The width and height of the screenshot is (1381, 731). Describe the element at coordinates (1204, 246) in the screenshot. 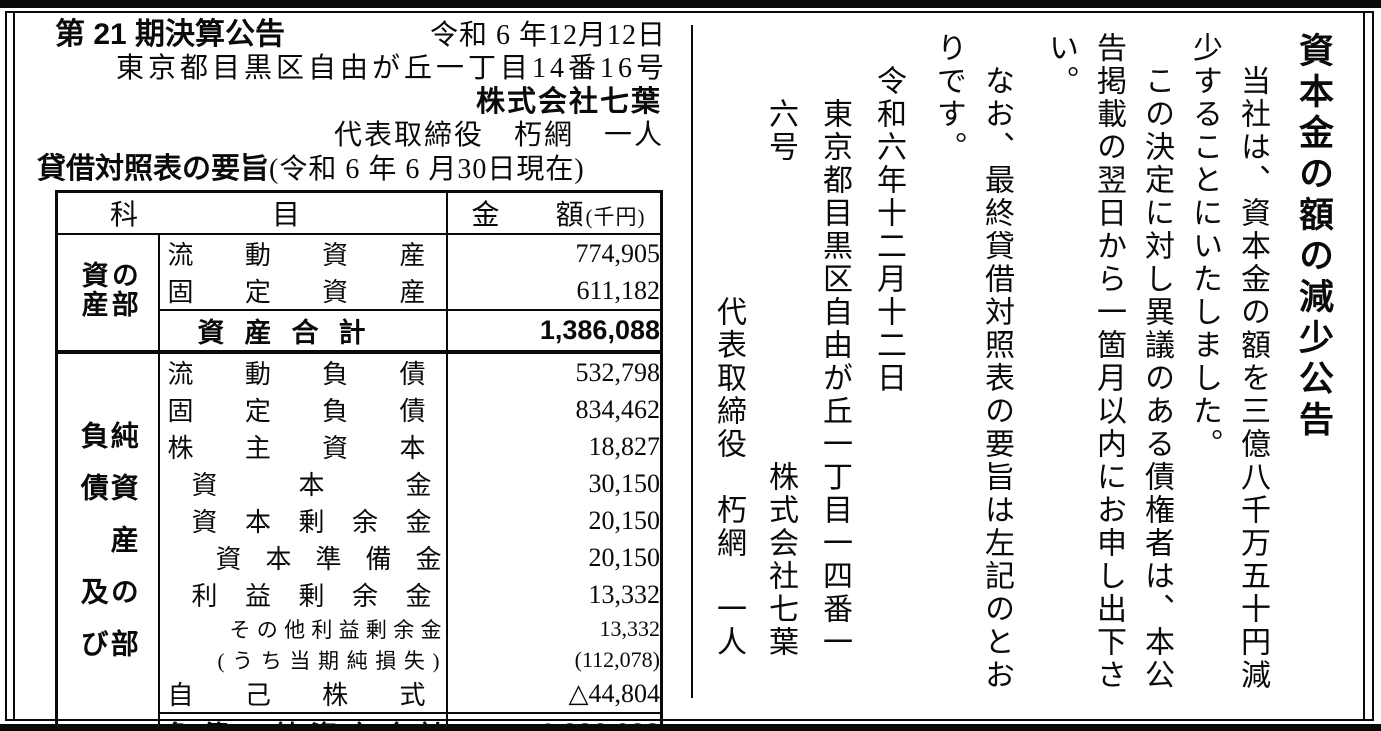

I see `announcement-column: 少することにいたしました。` at that location.